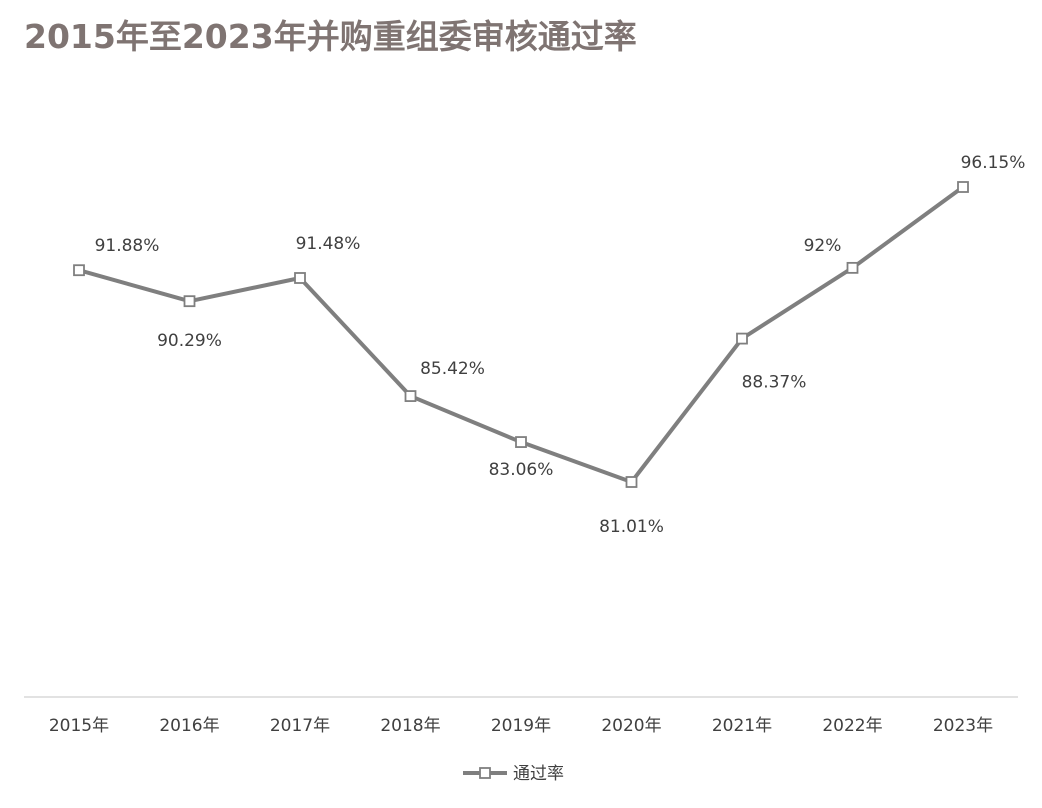 This screenshot has height=808, width=1042. Describe the element at coordinates (963, 726) in the screenshot. I see `x-tick-label: 2023年` at that location.